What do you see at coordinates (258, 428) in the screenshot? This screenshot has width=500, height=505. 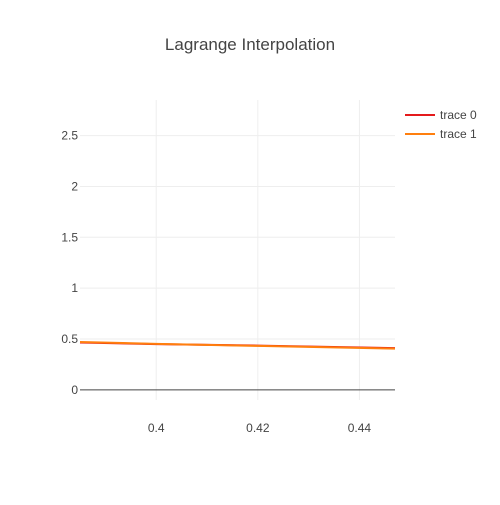 I see `x-tick-label: 0.42` at bounding box center [258, 428].